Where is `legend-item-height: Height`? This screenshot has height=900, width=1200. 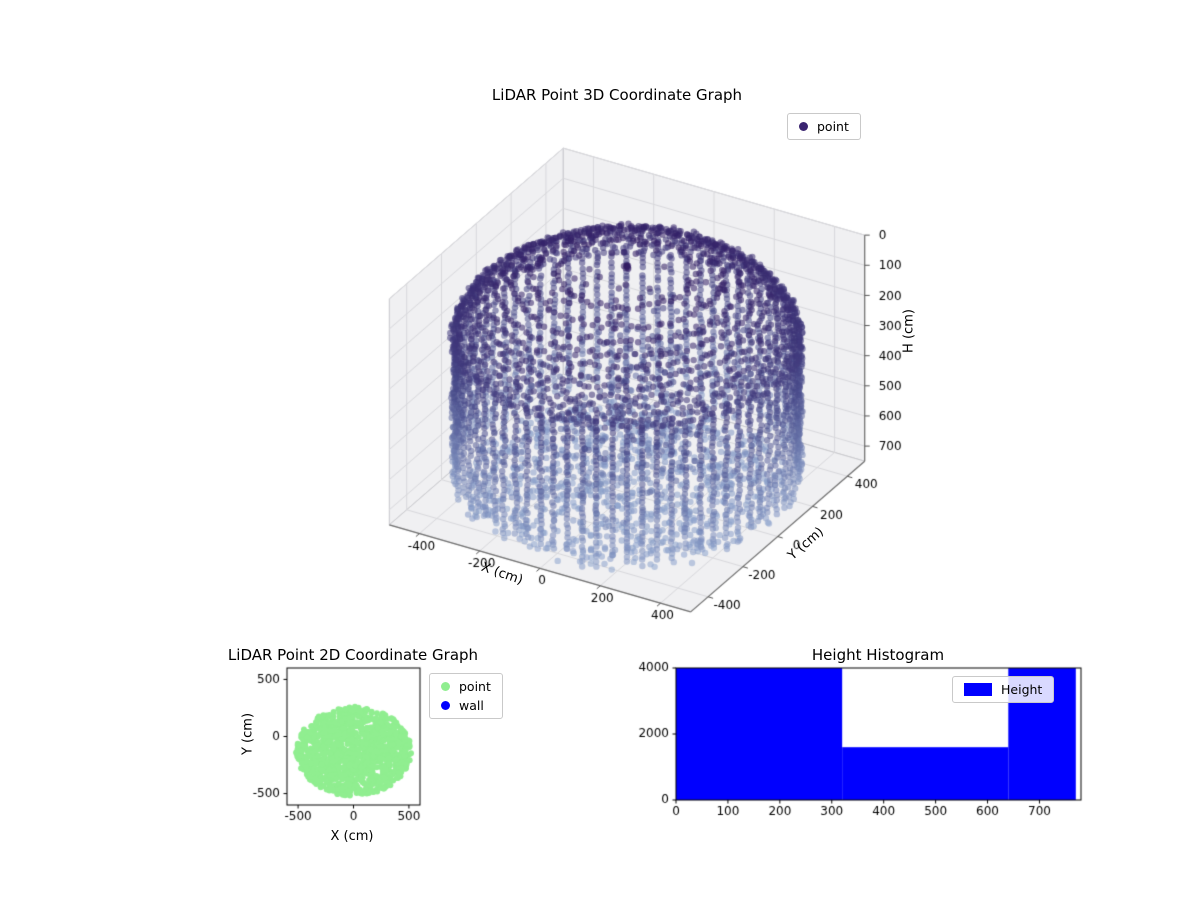 legend-item-height: Height is located at coordinates (1003, 689).